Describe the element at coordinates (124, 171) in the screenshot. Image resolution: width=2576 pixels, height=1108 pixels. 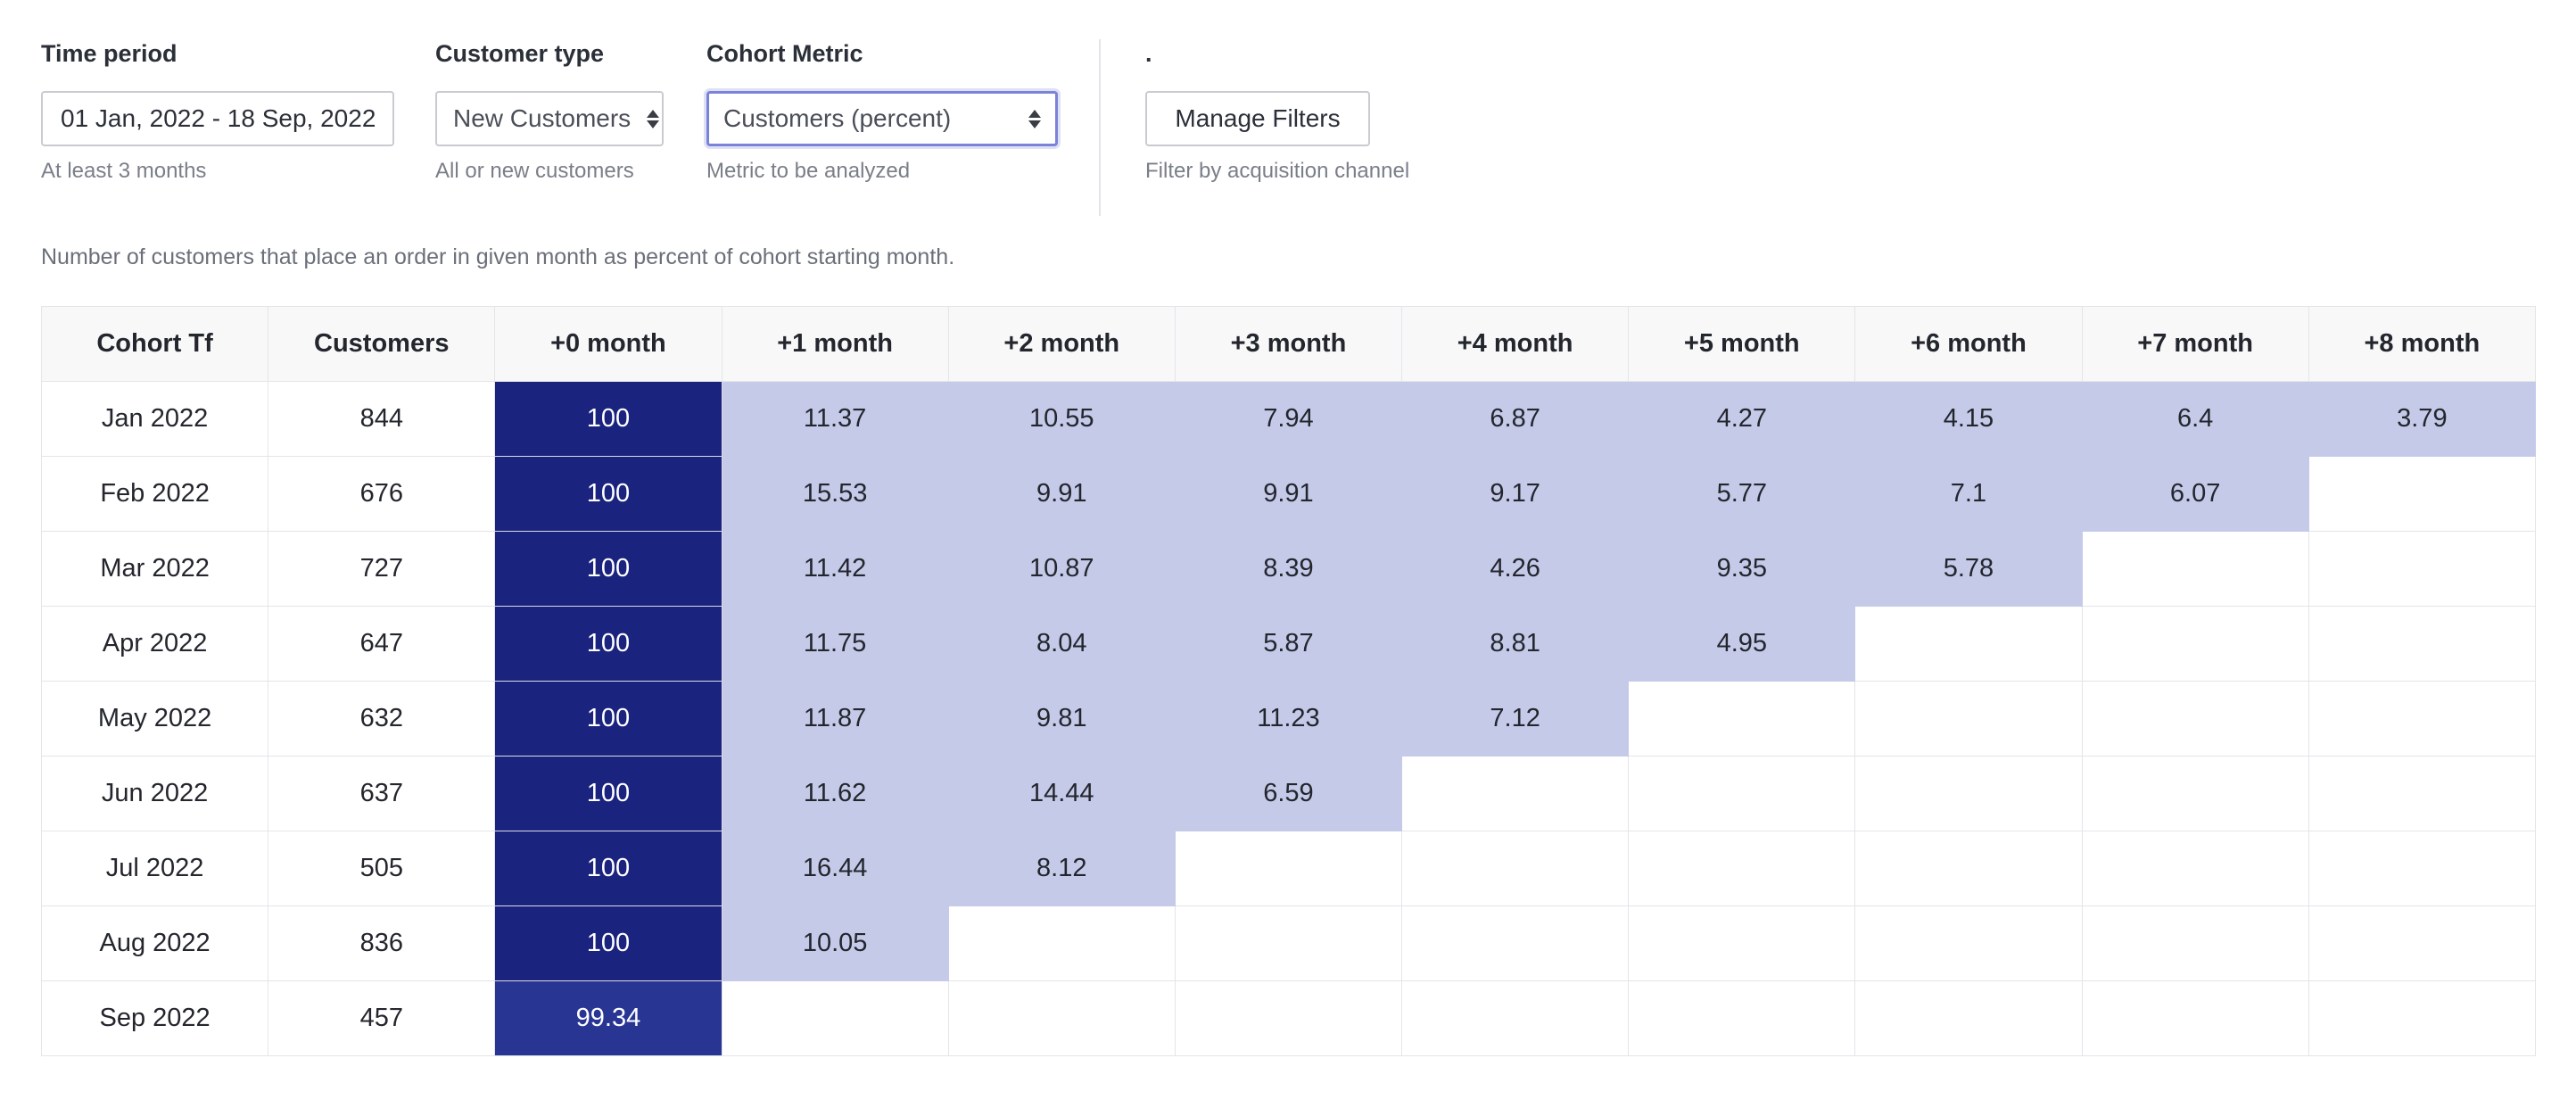
I see `time-period-hint: At least 3 months` at that location.